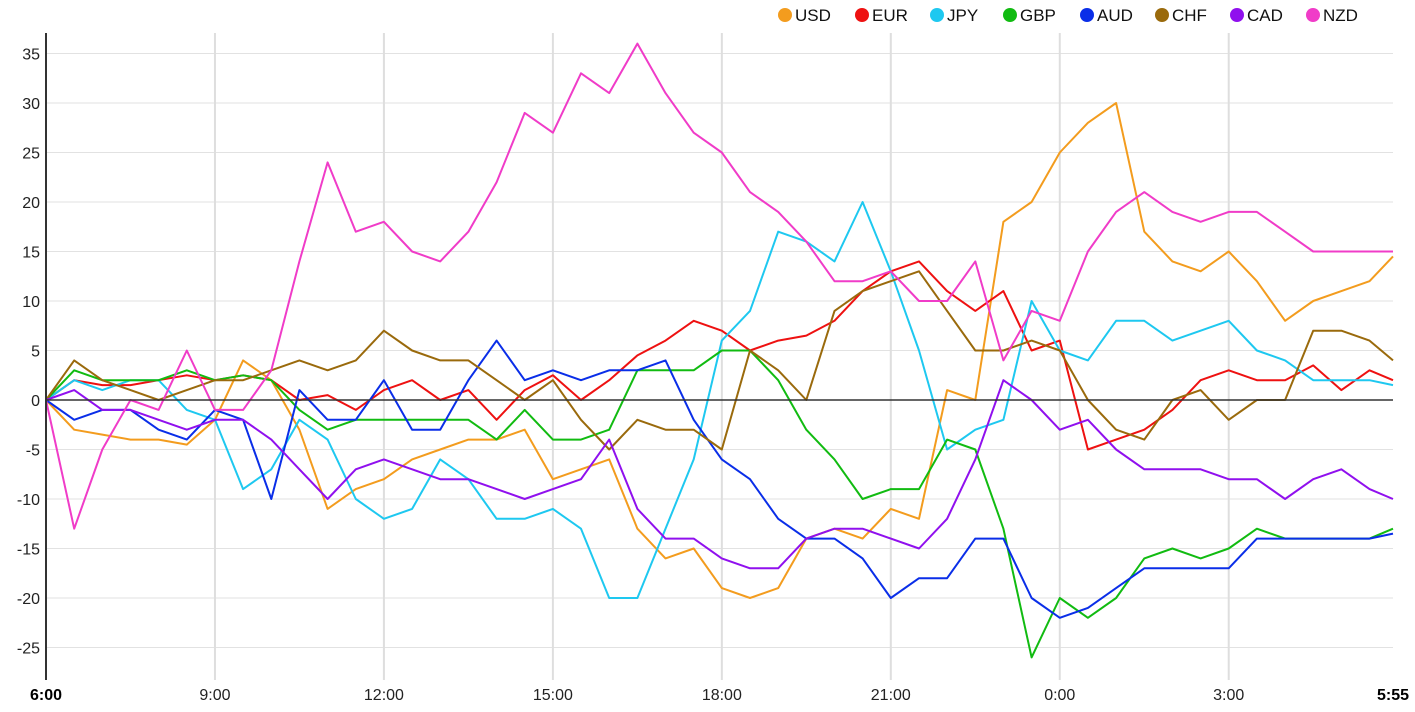 This screenshot has width=1415, height=712. What do you see at coordinates (890, 15) in the screenshot?
I see `legend-label: EUR` at bounding box center [890, 15].